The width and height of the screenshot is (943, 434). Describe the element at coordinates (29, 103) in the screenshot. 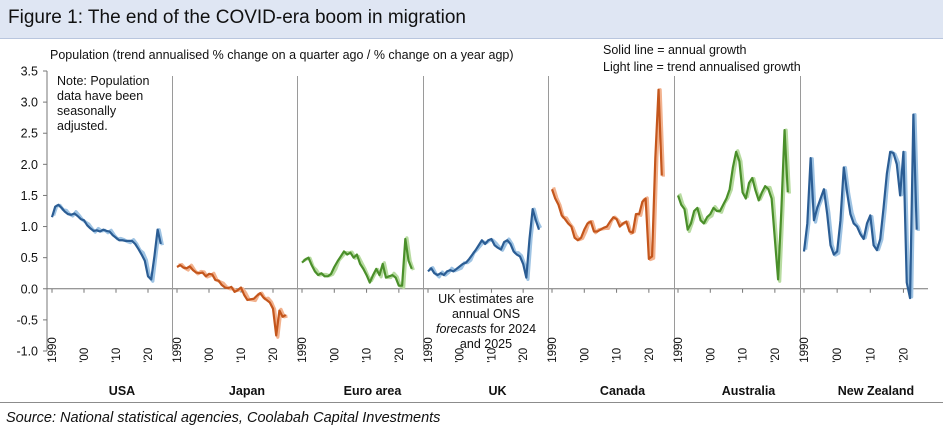

I see `y-tick-label: 3.0` at that location.